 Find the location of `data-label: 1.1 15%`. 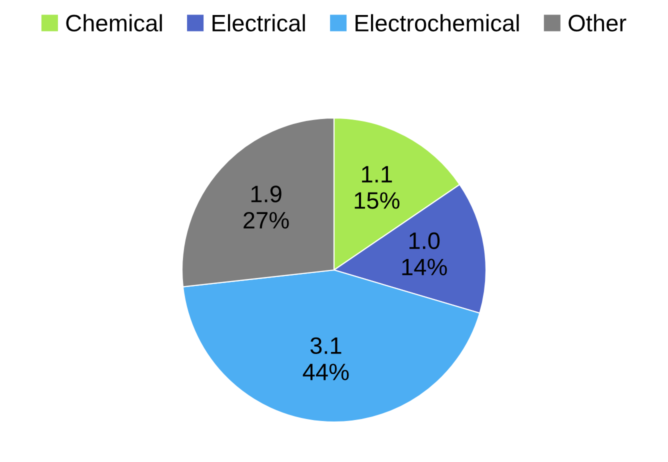

data-label: 1.1 15% is located at coordinates (377, 187).